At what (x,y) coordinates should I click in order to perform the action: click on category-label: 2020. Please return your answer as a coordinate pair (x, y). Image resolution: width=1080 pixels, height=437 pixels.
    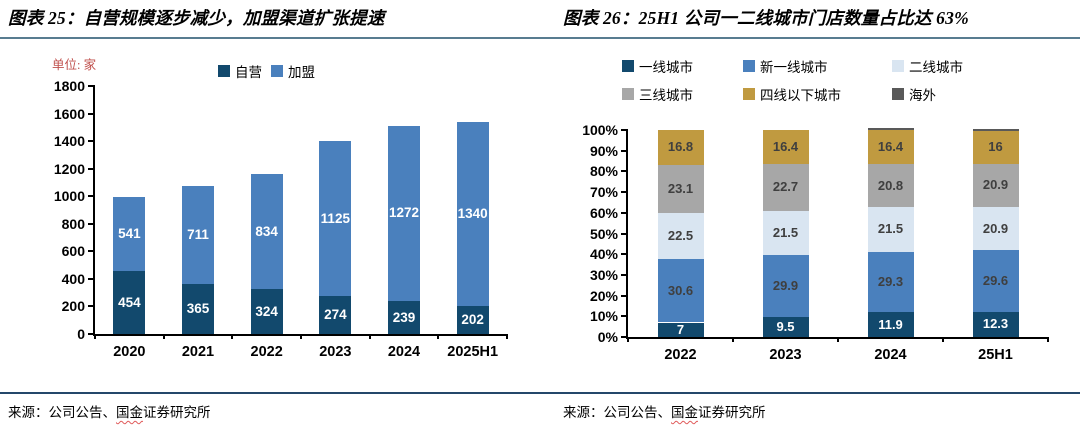
    Looking at the image, I should click on (129, 352).